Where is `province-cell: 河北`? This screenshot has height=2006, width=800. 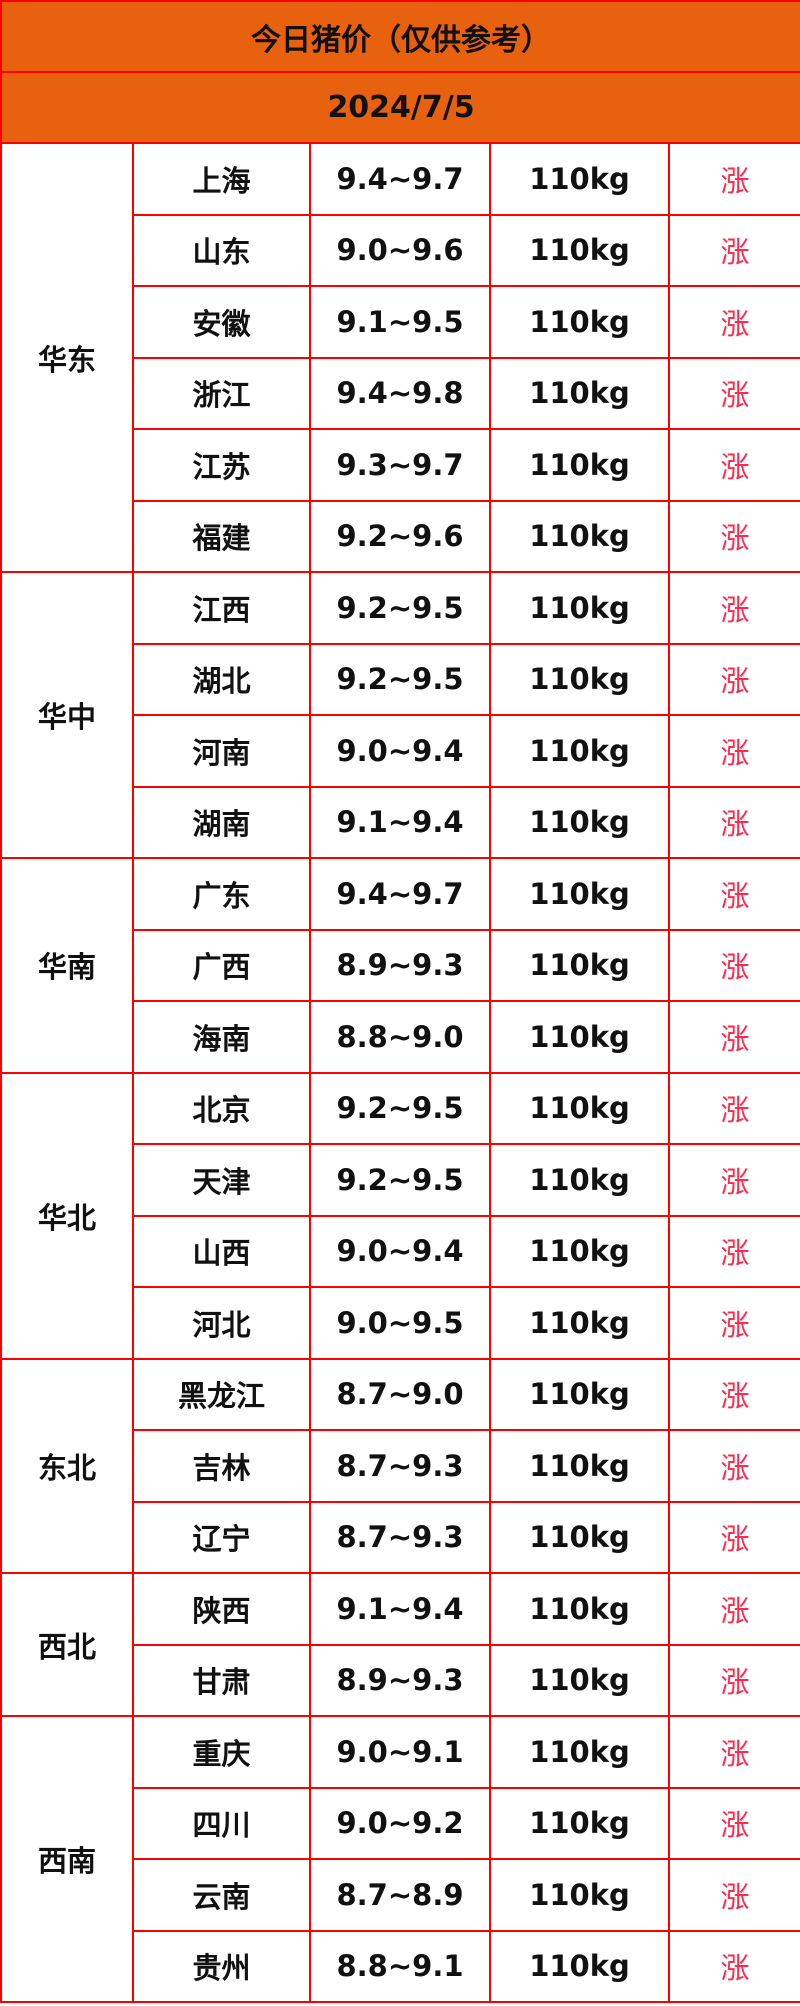 province-cell: 河北 is located at coordinates (221, 1323).